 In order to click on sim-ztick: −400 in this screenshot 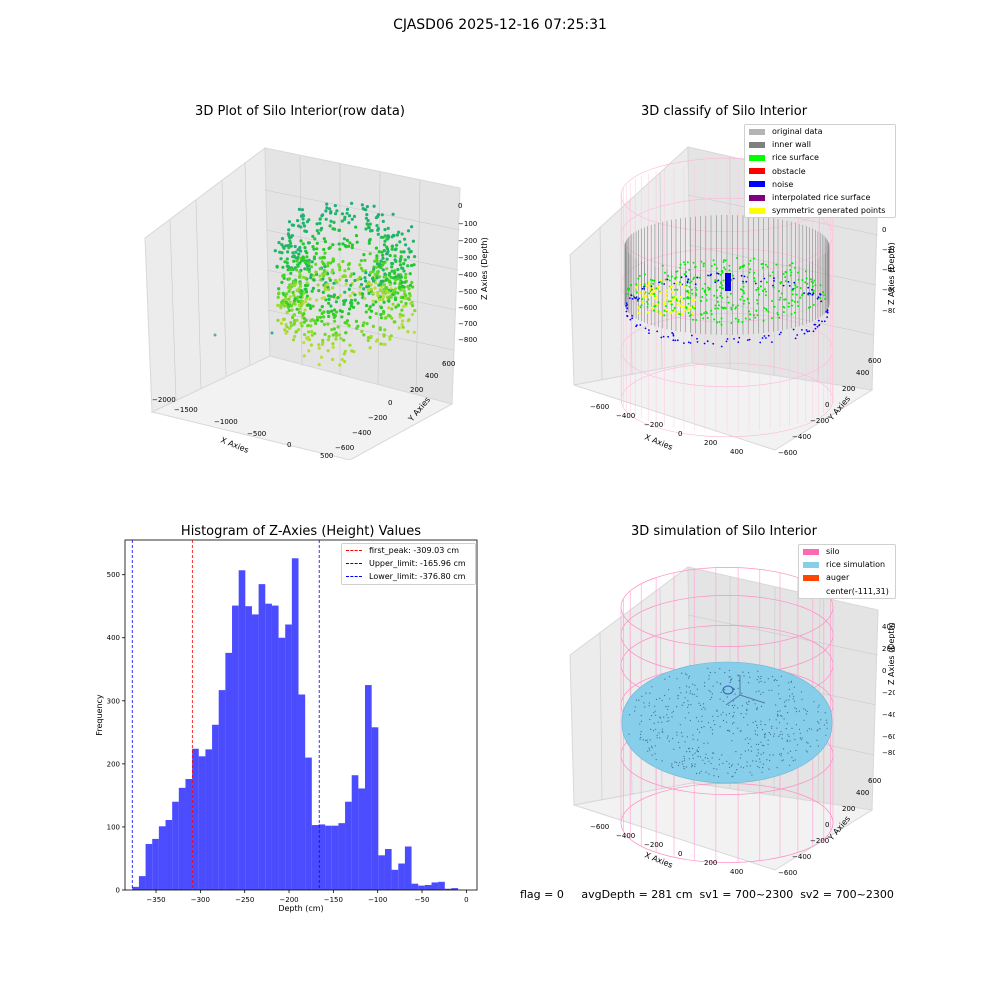, I will do `click(888, 715)`.